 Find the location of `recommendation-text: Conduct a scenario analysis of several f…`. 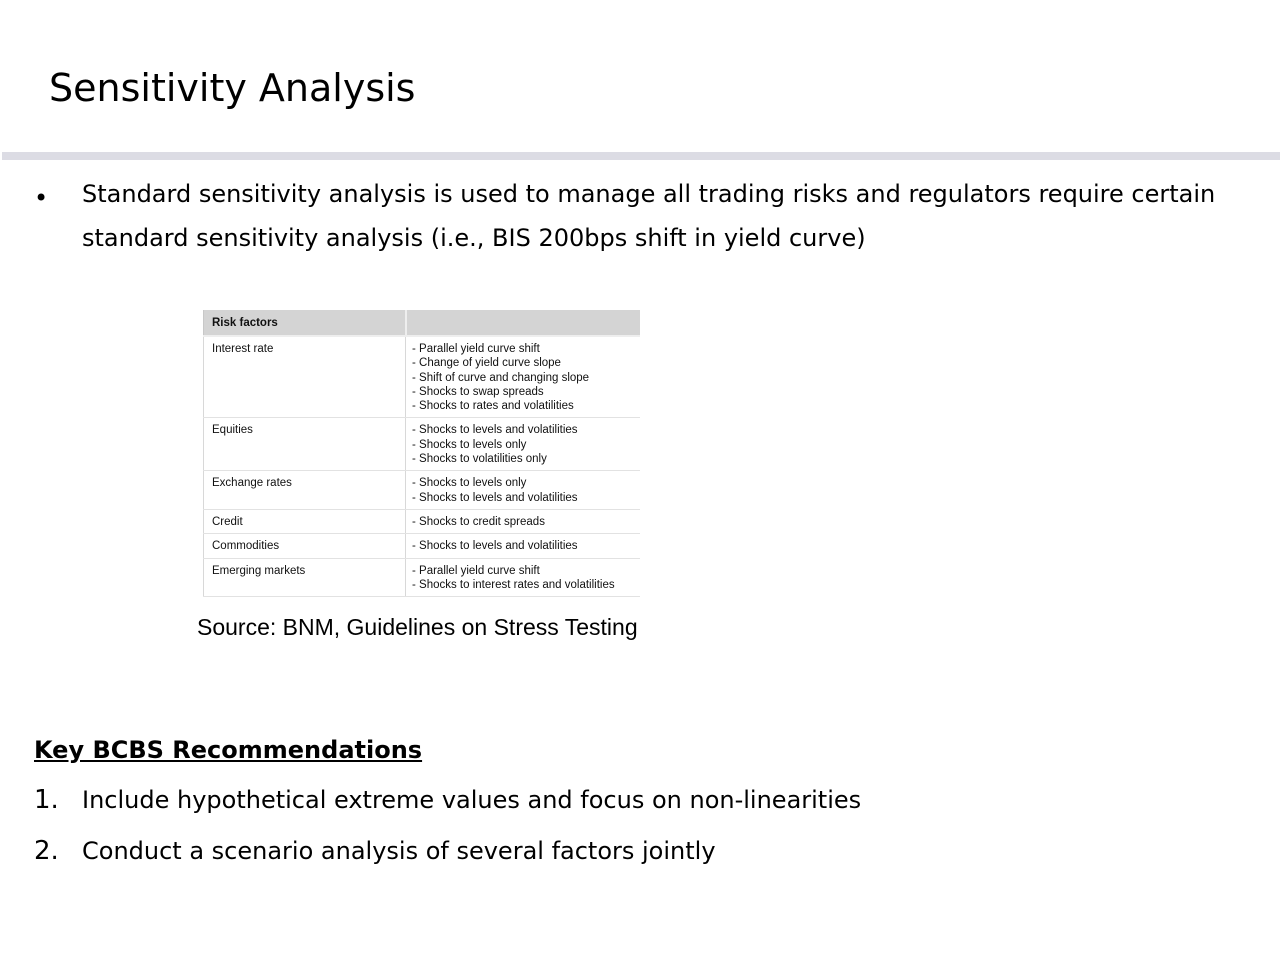

recommendation-text: Conduct a scenario analysis of several f… is located at coordinates (399, 851).